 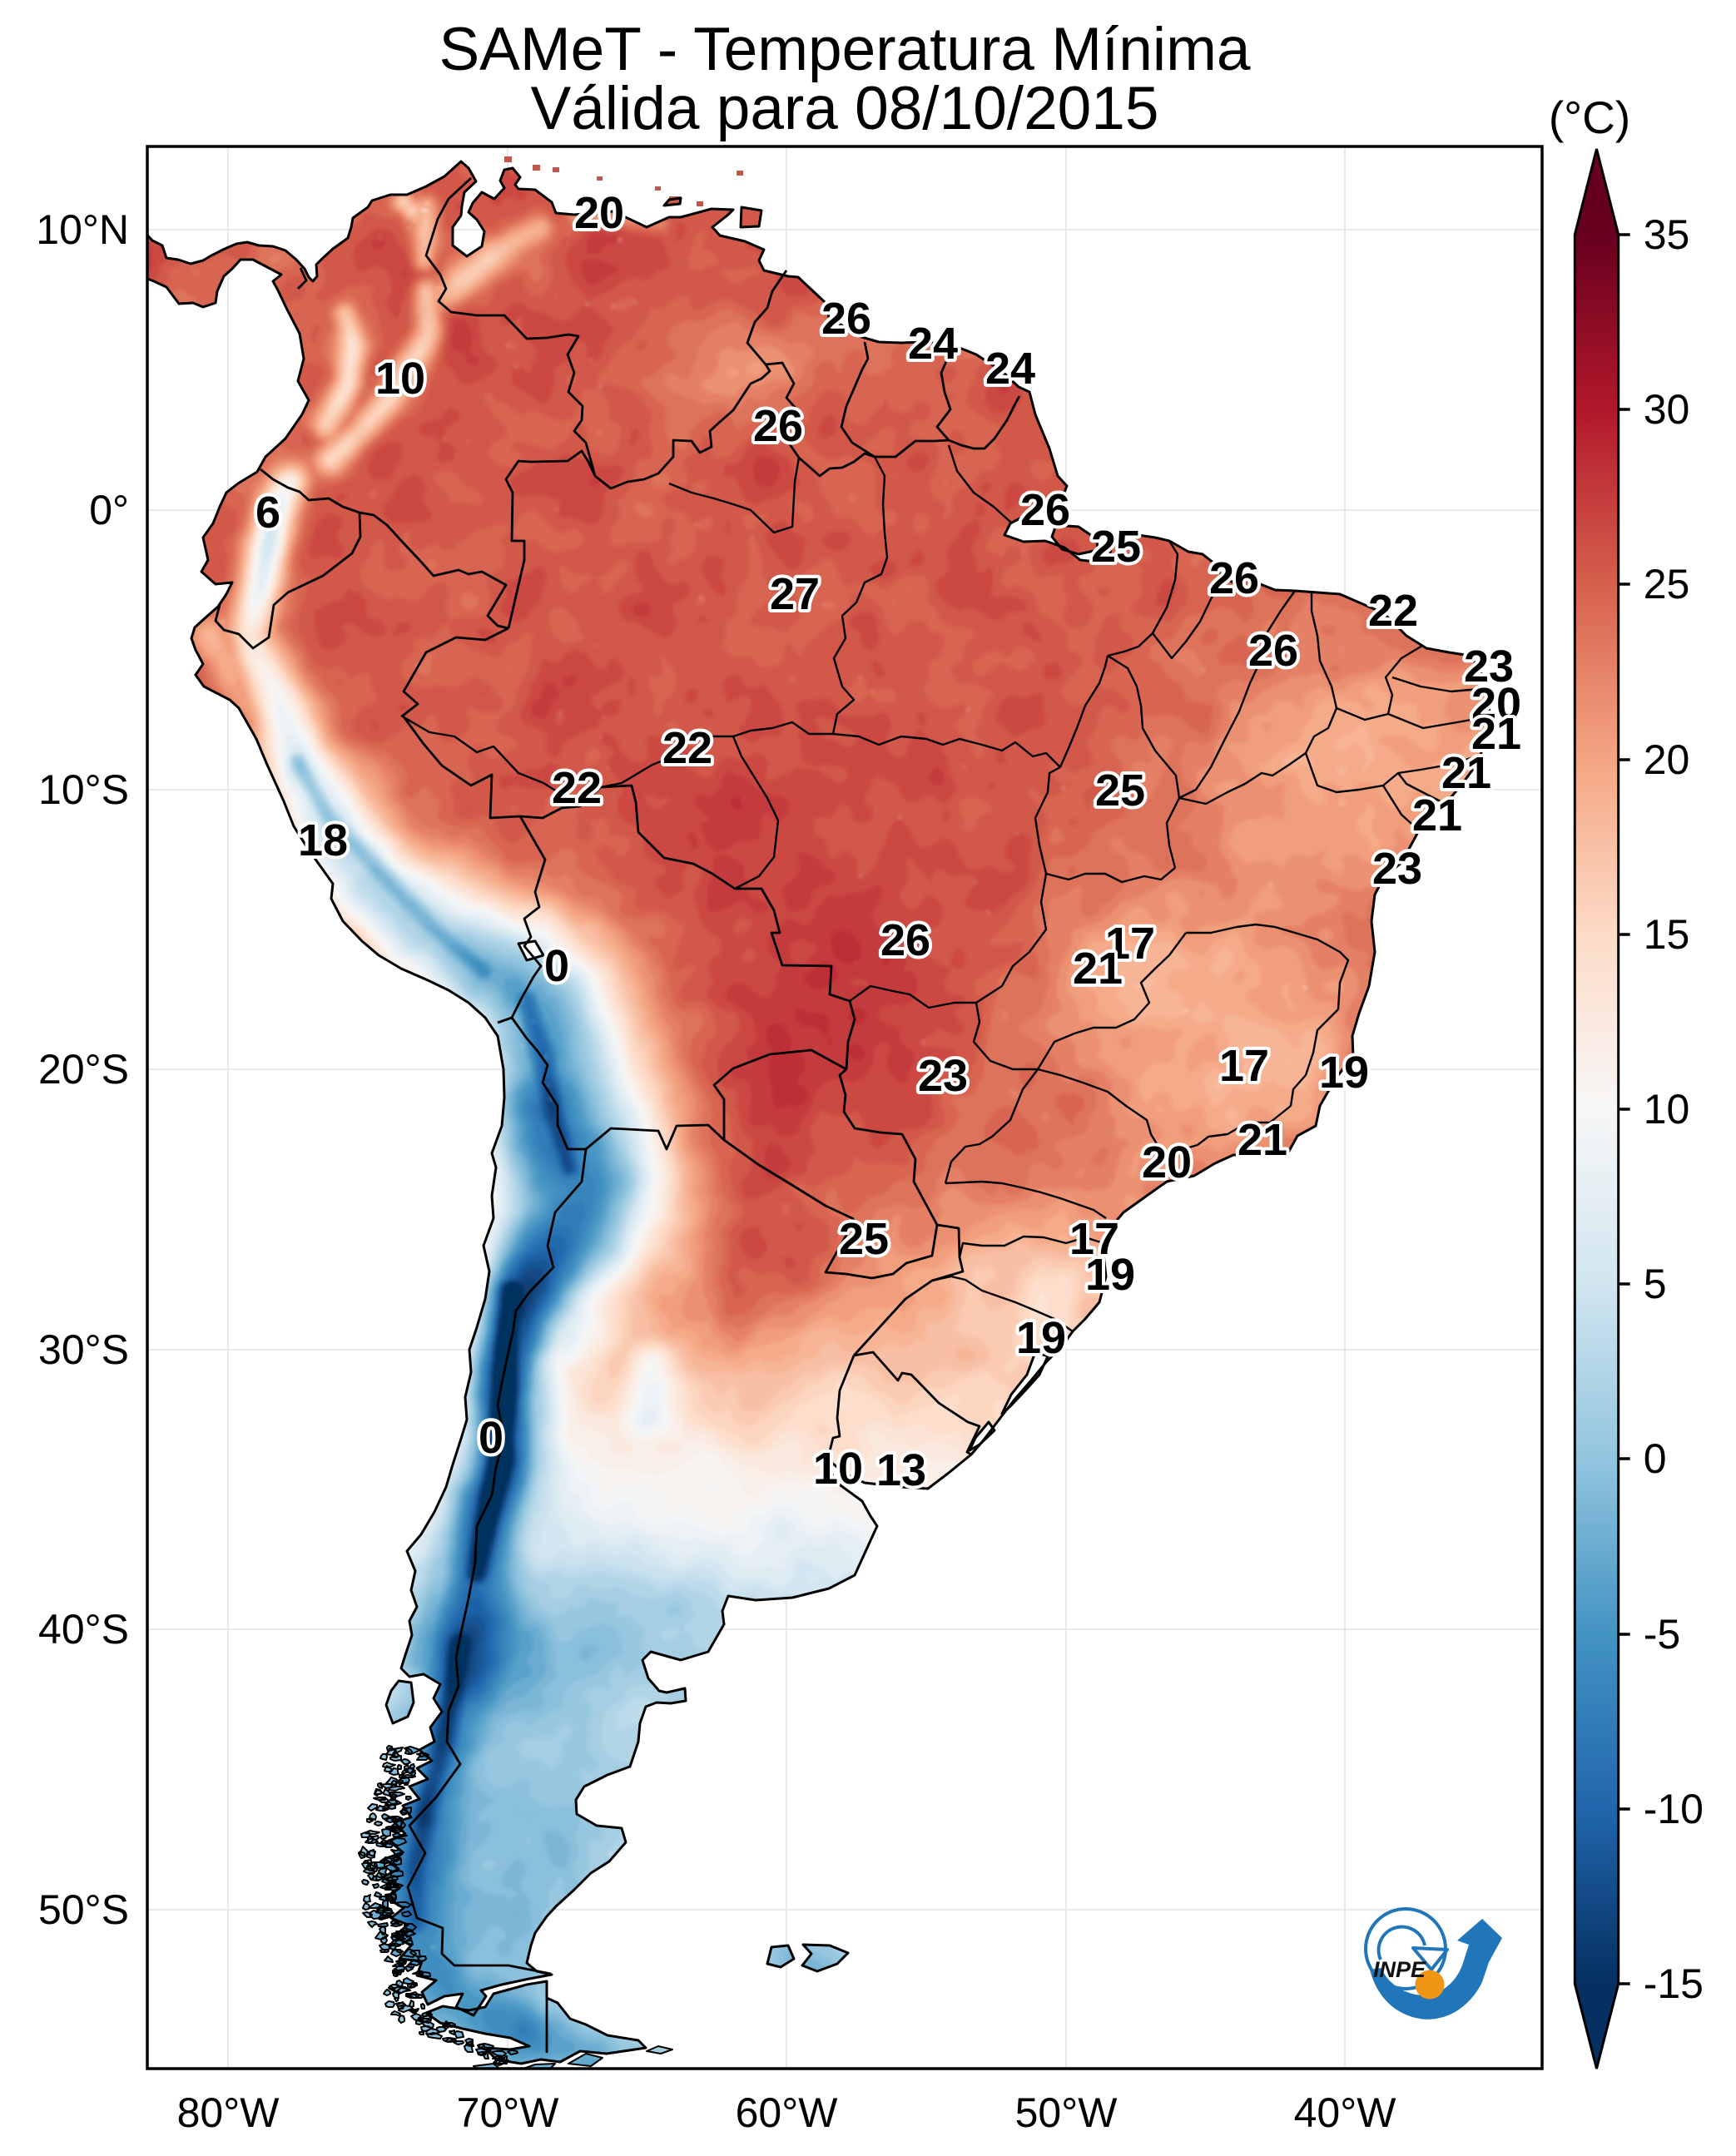 What do you see at coordinates (1656, 1284) in the screenshot?
I see `svg-text: 5` at bounding box center [1656, 1284].